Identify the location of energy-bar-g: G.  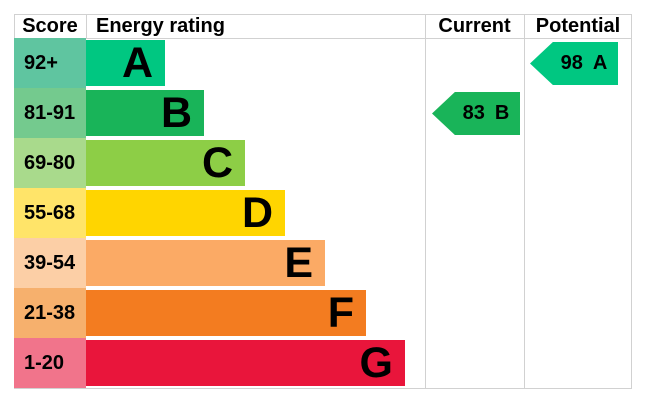
(245, 363).